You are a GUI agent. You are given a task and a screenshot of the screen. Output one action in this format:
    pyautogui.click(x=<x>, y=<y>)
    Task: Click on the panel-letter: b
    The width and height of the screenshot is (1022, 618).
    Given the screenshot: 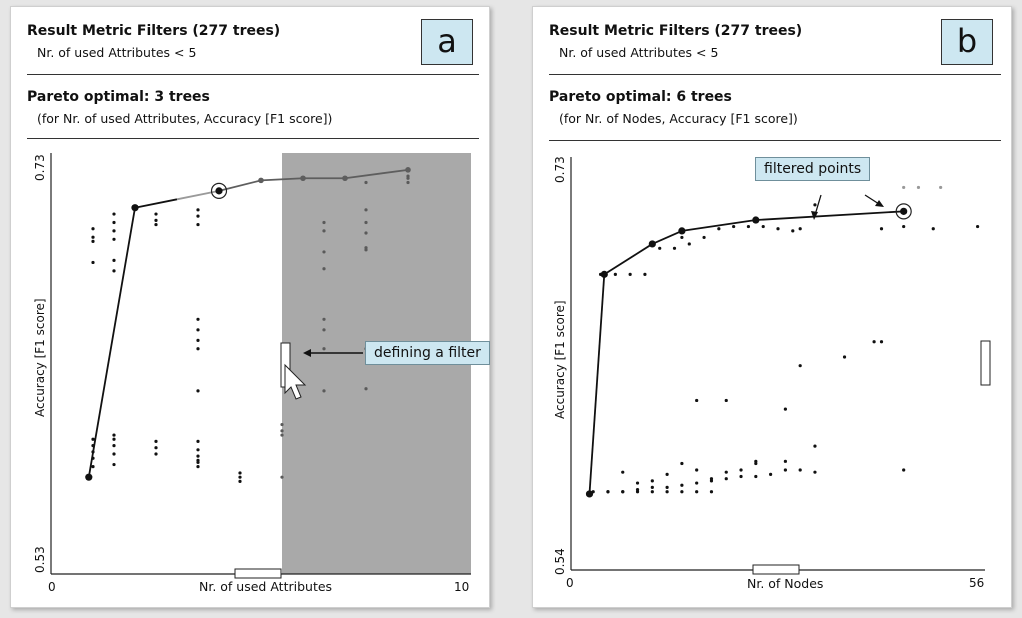 What is the action you would take?
    pyautogui.click(x=967, y=42)
    